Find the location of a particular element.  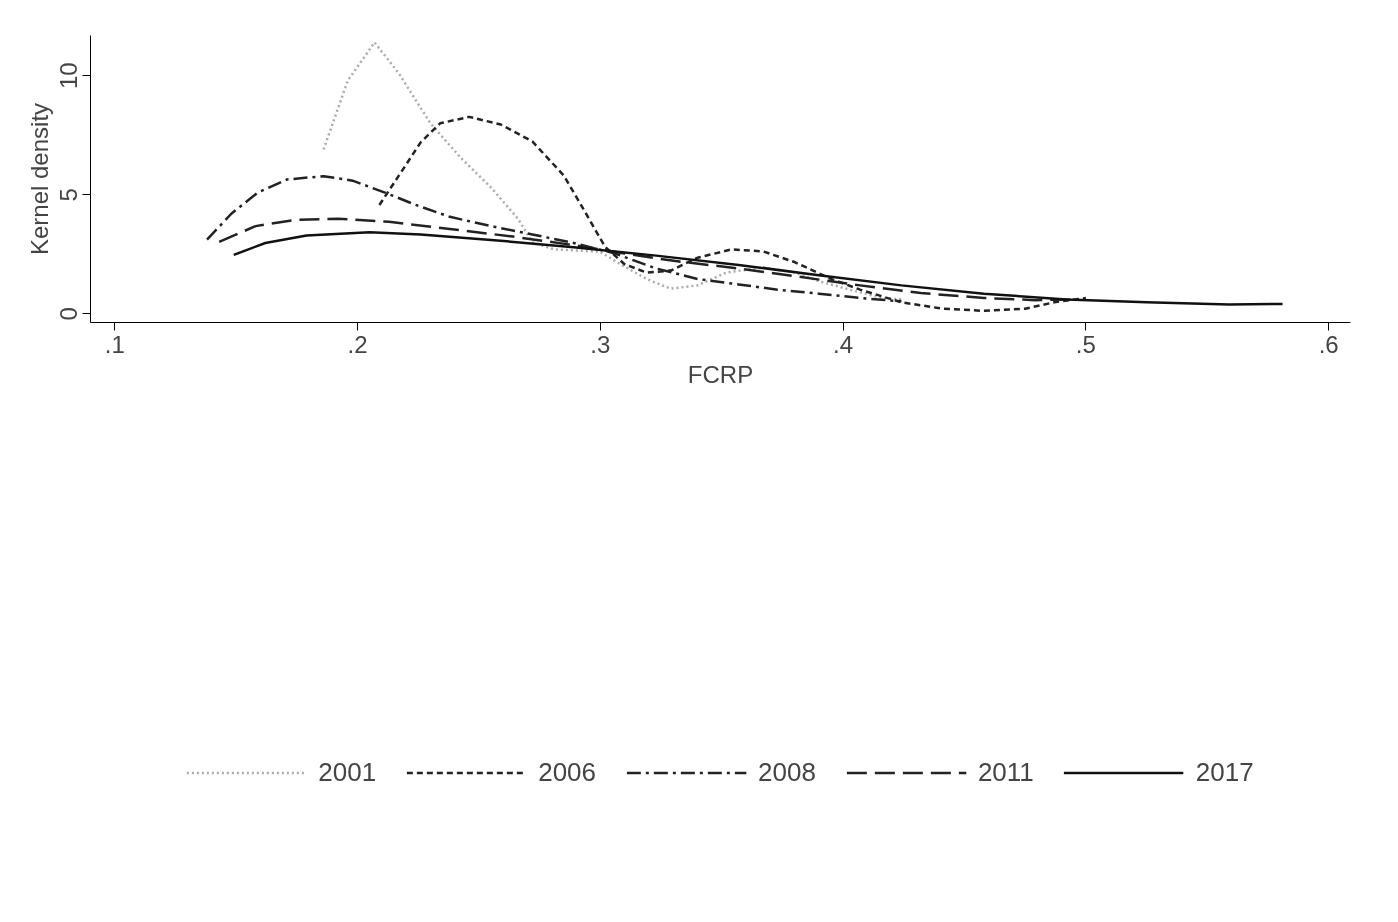

x-tick-label: .1 is located at coordinates (114, 344).